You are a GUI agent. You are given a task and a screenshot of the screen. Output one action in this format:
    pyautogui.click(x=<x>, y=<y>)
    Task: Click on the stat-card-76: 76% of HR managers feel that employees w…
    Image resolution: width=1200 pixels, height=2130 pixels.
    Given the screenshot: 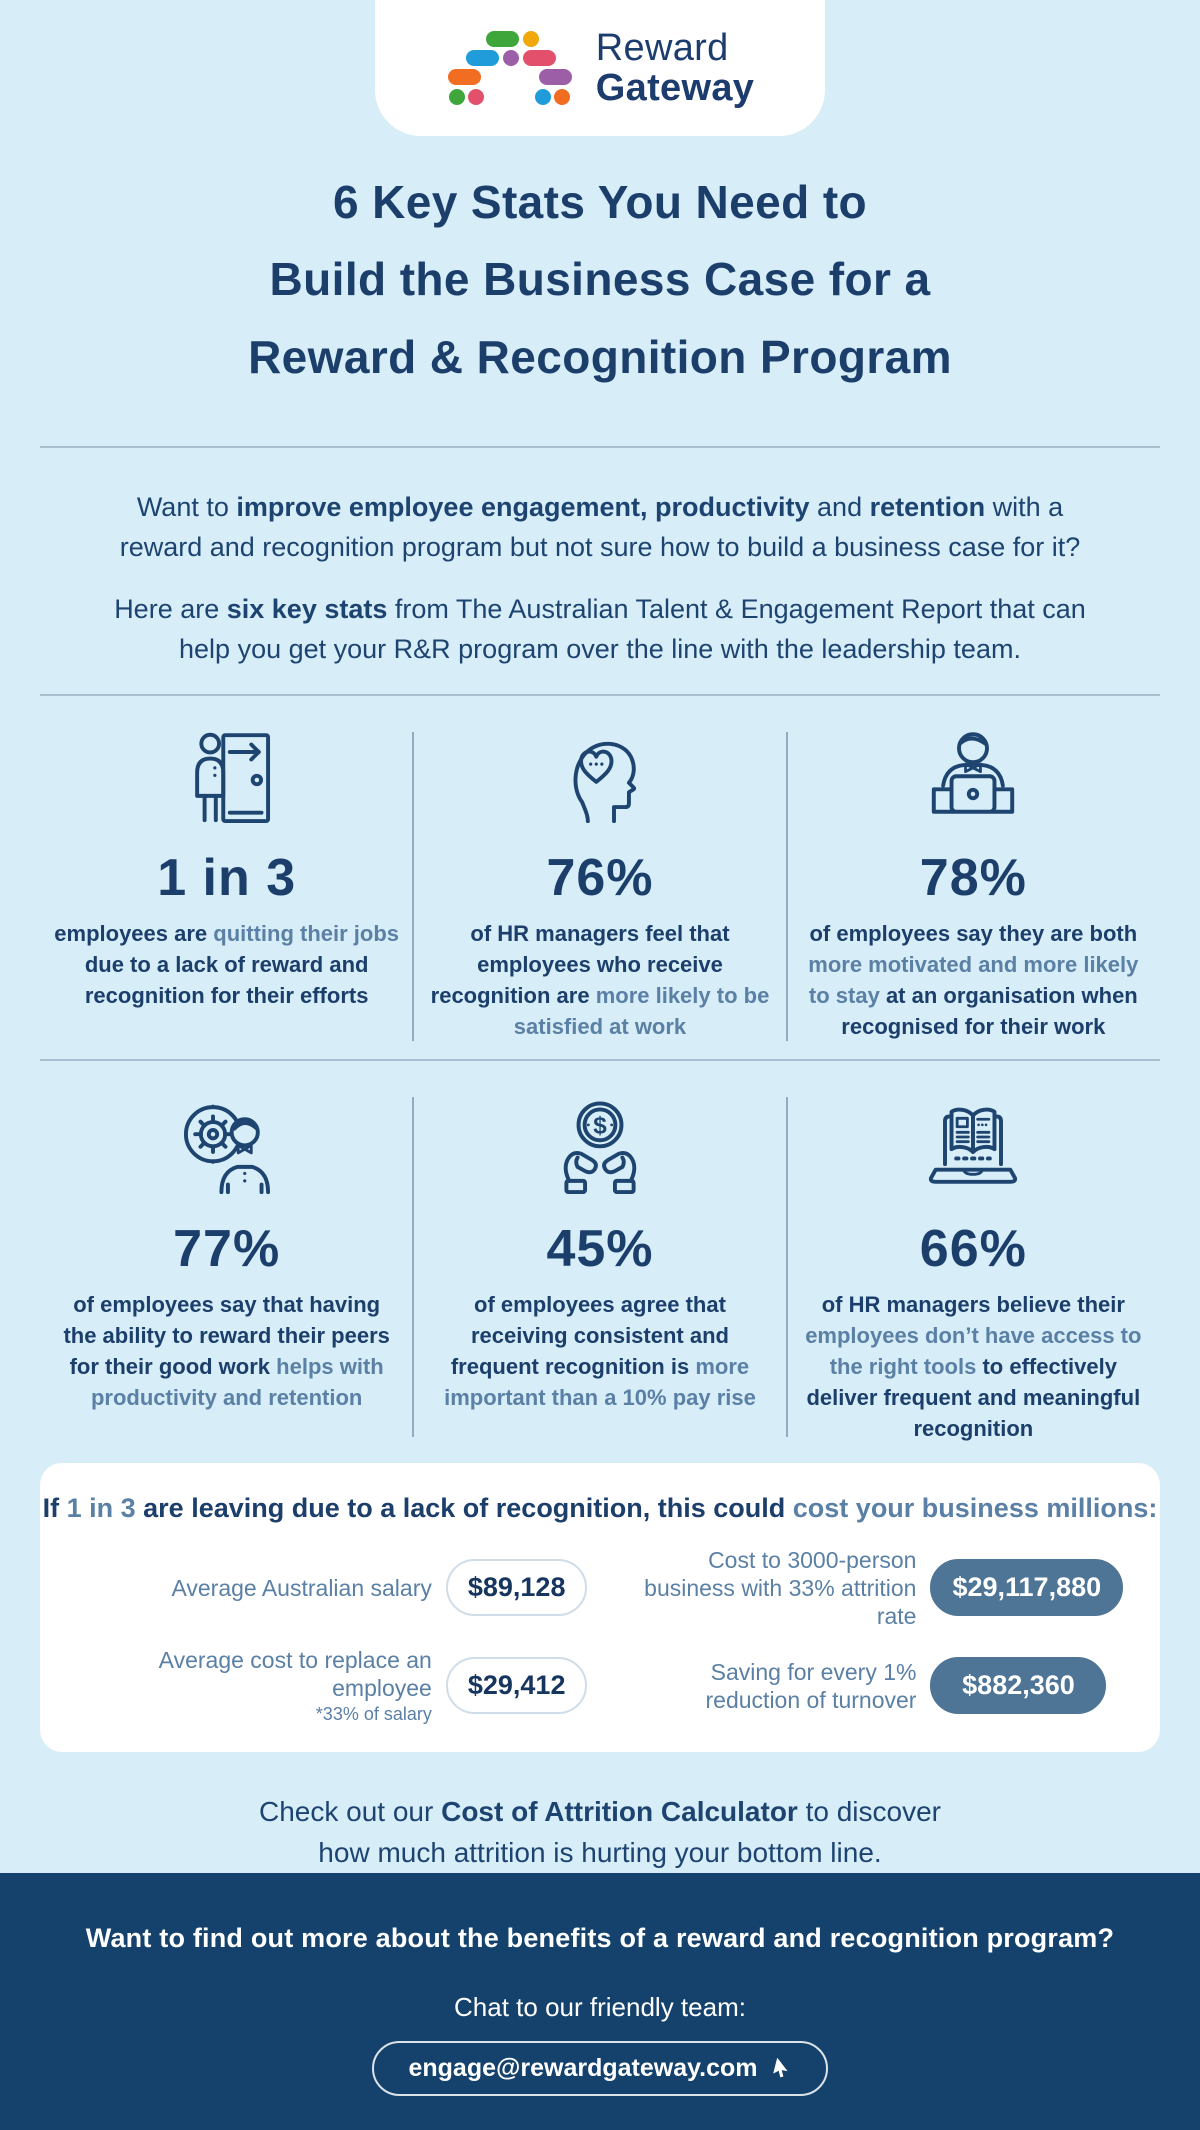 What is the action you would take?
    pyautogui.click(x=599, y=877)
    